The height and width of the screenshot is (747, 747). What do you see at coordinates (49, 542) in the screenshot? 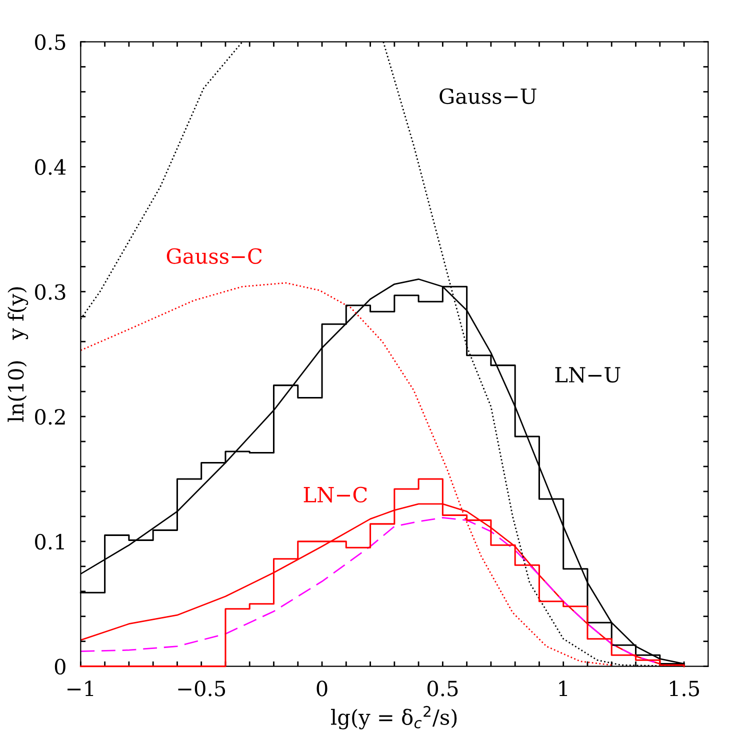
I see `y-tick-label: 0.1` at bounding box center [49, 542].